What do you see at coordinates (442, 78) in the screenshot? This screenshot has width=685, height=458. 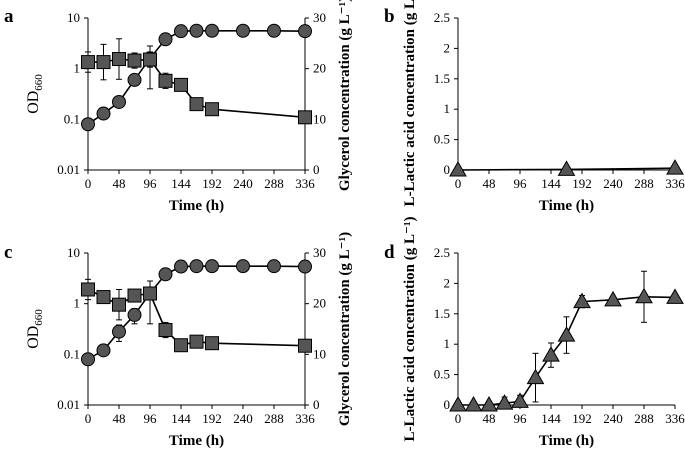 I see `y-tick-label: 1.5` at bounding box center [442, 78].